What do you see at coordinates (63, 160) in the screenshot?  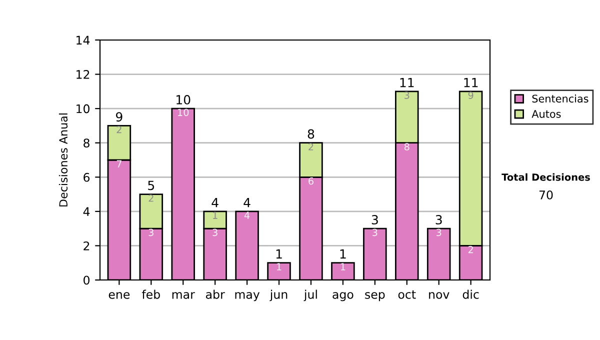 I see `y-axis-title: Decisiones Anual` at bounding box center [63, 160].